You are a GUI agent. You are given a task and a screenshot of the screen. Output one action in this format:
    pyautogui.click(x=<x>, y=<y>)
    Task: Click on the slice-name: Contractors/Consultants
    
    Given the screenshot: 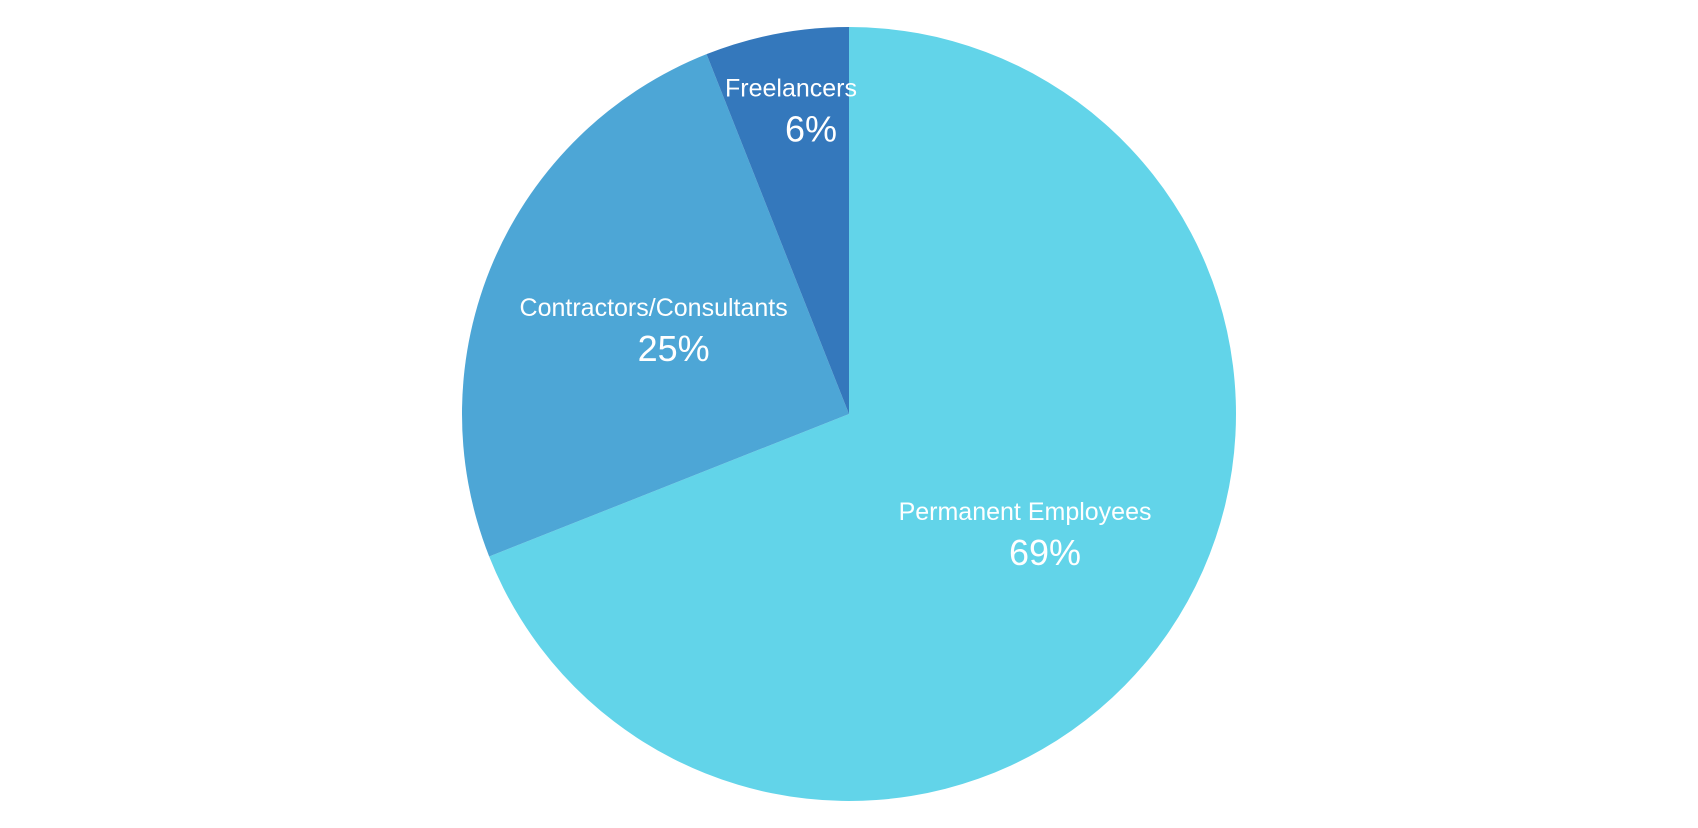 What is the action you would take?
    pyautogui.click(x=654, y=308)
    